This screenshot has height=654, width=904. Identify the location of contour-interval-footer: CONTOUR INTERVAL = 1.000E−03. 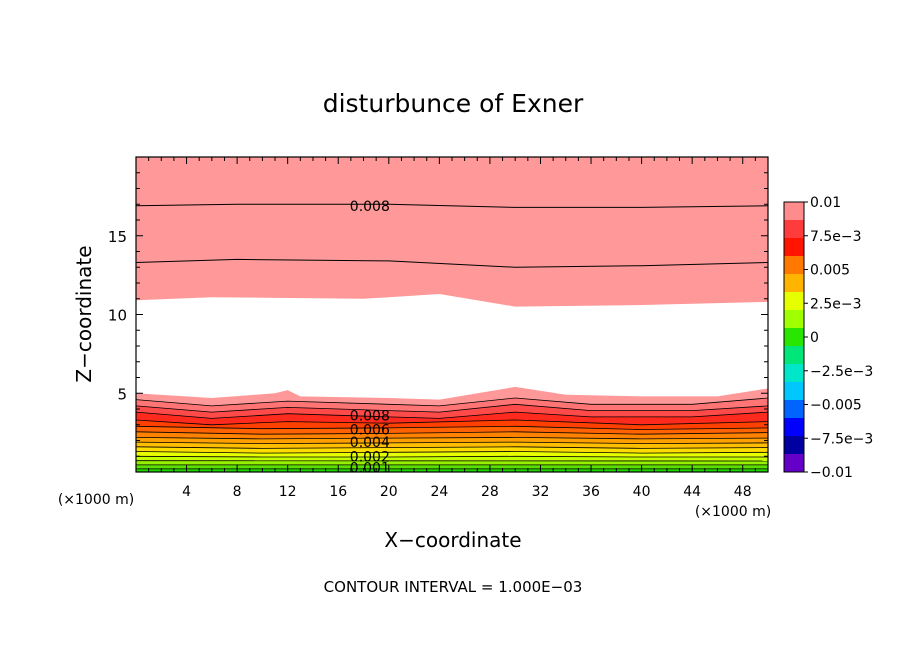
(453, 587).